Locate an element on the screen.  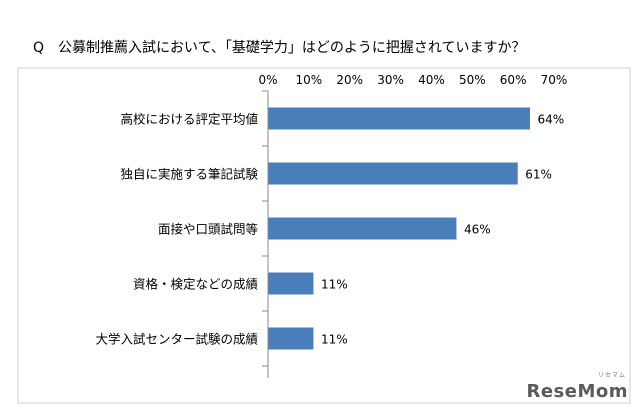
category-label: 独自に実施する筆記試験 is located at coordinates (189, 174).